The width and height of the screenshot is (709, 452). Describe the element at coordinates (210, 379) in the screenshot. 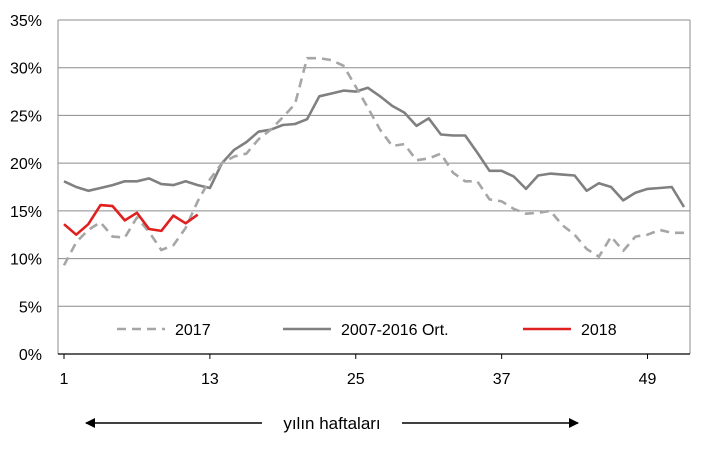

I see `x-tick-label: 13` at that location.